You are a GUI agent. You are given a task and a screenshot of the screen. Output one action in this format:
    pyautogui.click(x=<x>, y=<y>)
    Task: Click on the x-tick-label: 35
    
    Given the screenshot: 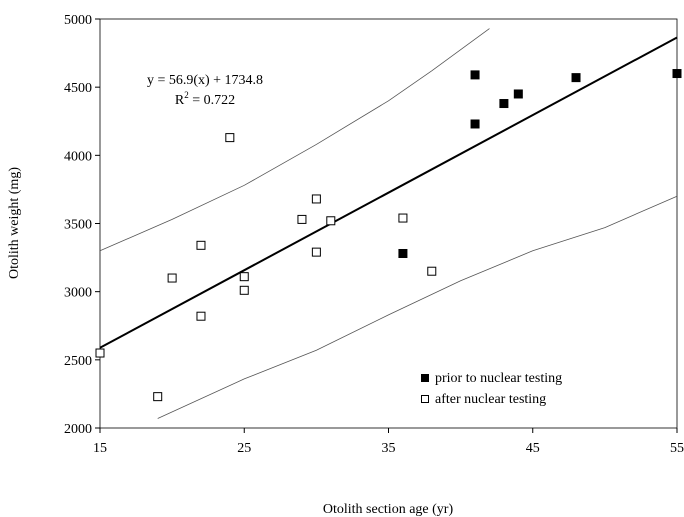 What is the action you would take?
    pyautogui.click(x=389, y=448)
    